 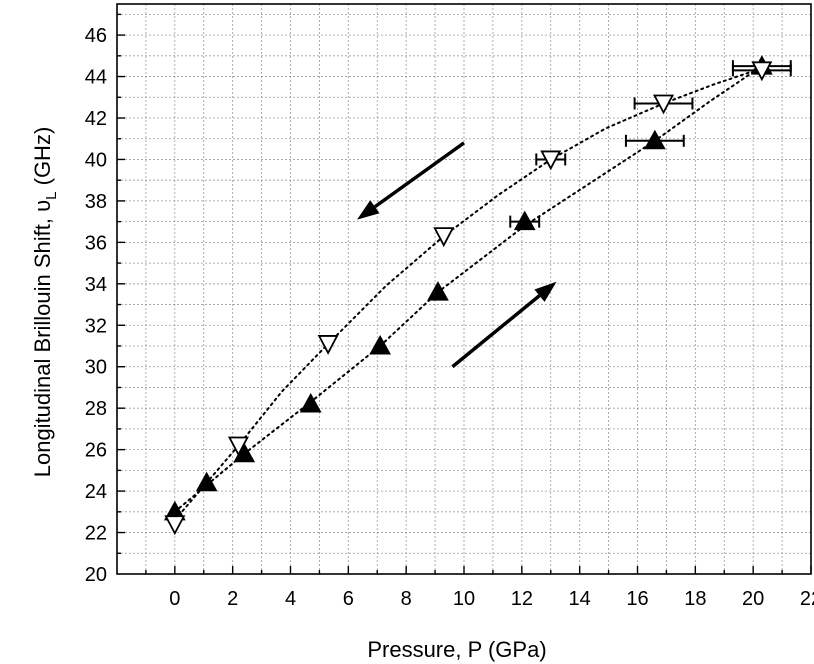 I want to click on y-tick-label: 36, so click(x=96, y=243).